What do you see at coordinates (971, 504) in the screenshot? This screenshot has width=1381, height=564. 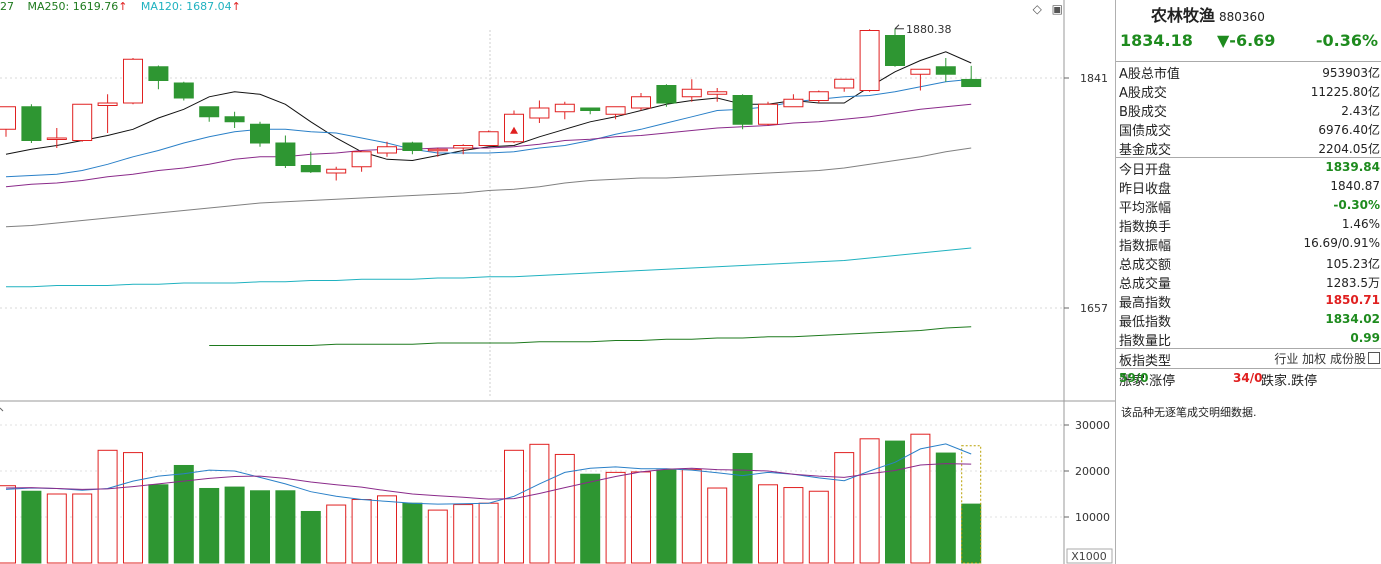 I see `volume-projection-box` at bounding box center [971, 504].